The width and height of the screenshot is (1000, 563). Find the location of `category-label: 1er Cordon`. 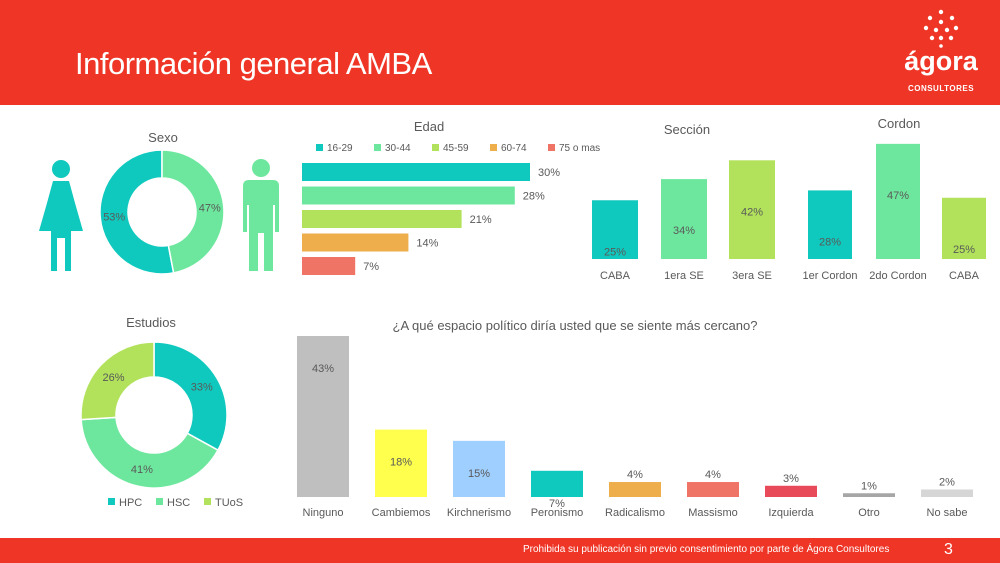

category-label: 1er Cordon is located at coordinates (829, 276).